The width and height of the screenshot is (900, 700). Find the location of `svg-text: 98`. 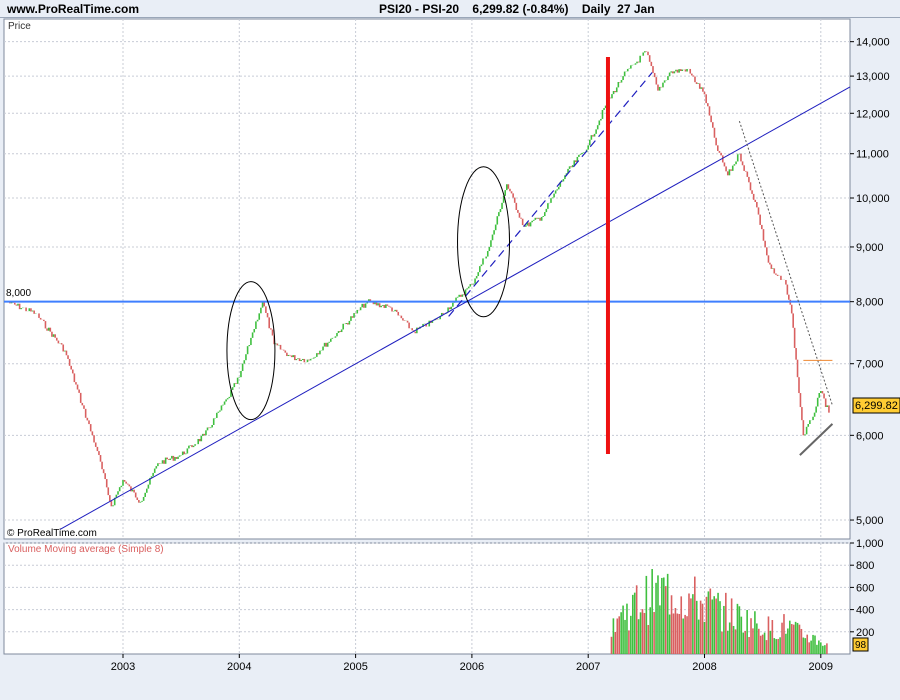

svg-text: 98 is located at coordinates (861, 645).